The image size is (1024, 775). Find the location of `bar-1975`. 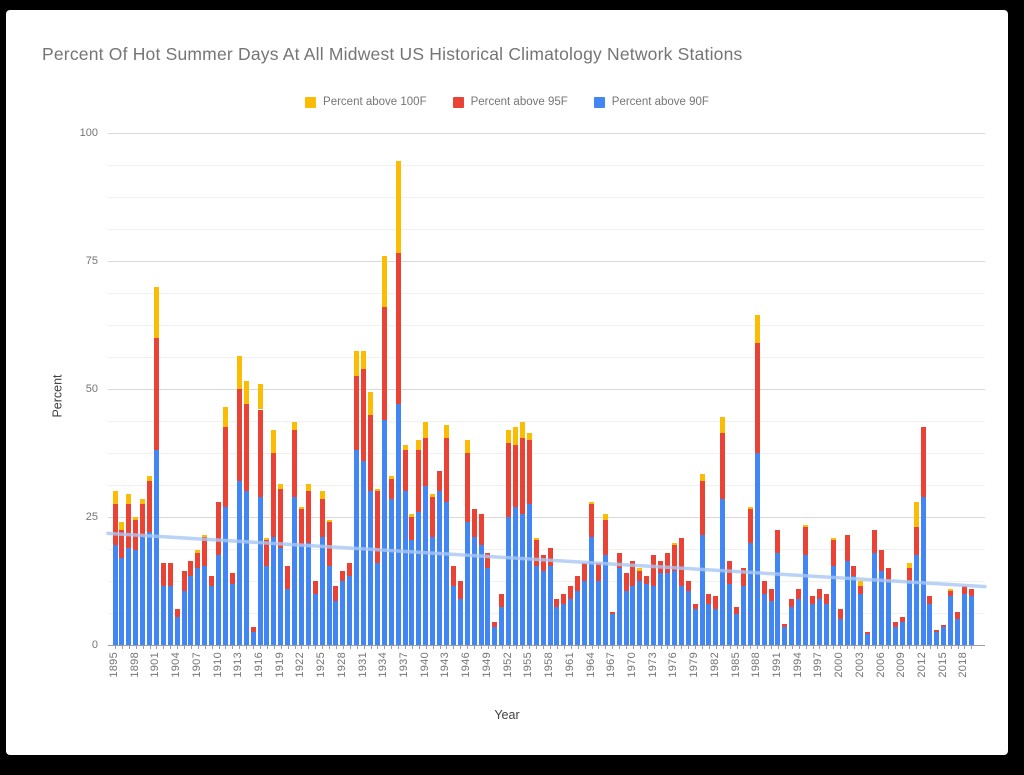

bar-1975 is located at coordinates (667, 598).